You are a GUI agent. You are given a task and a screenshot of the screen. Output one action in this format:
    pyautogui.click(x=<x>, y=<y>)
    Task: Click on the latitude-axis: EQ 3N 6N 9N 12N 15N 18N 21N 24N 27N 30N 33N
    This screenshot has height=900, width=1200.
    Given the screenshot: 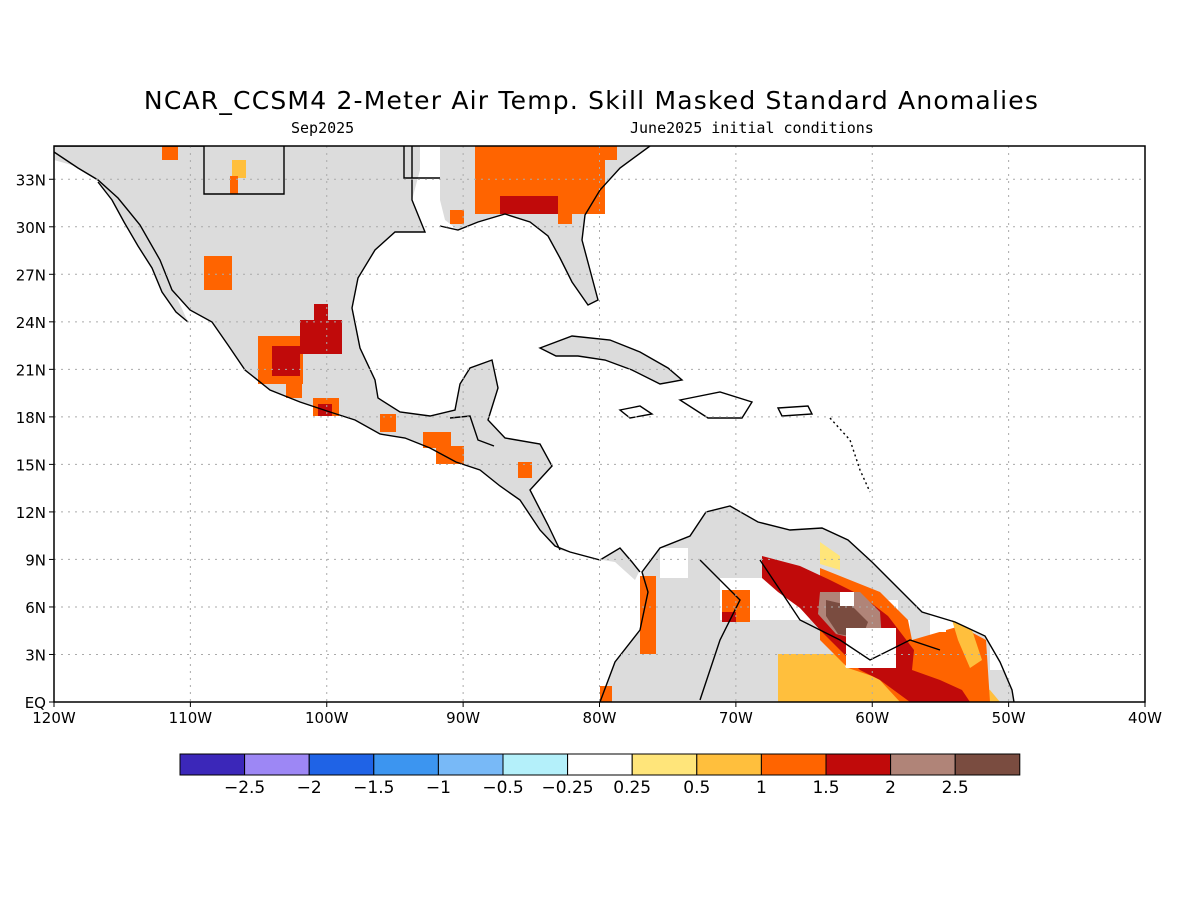 What is the action you would take?
    pyautogui.click(x=35, y=441)
    